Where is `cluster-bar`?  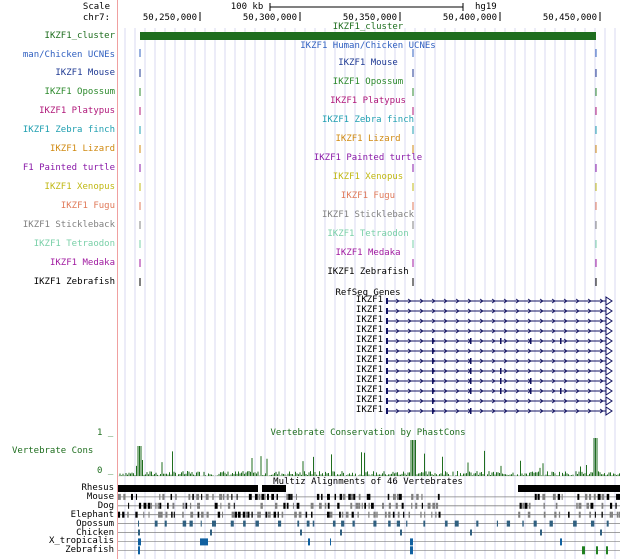
cluster-bar is located at coordinates (368, 36).